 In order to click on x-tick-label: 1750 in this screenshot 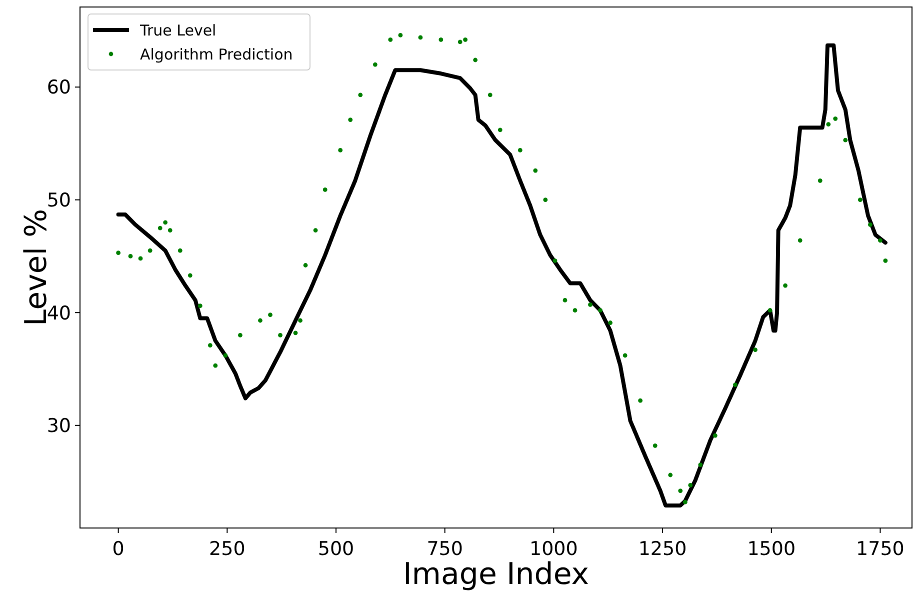, I will do `click(880, 549)`.